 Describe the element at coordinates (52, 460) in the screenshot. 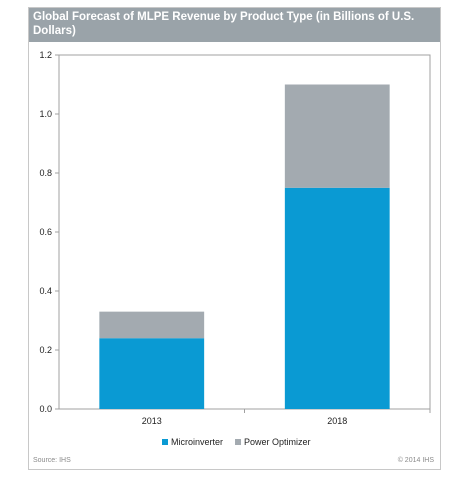

I see `source-note: Source: IHS` at that location.